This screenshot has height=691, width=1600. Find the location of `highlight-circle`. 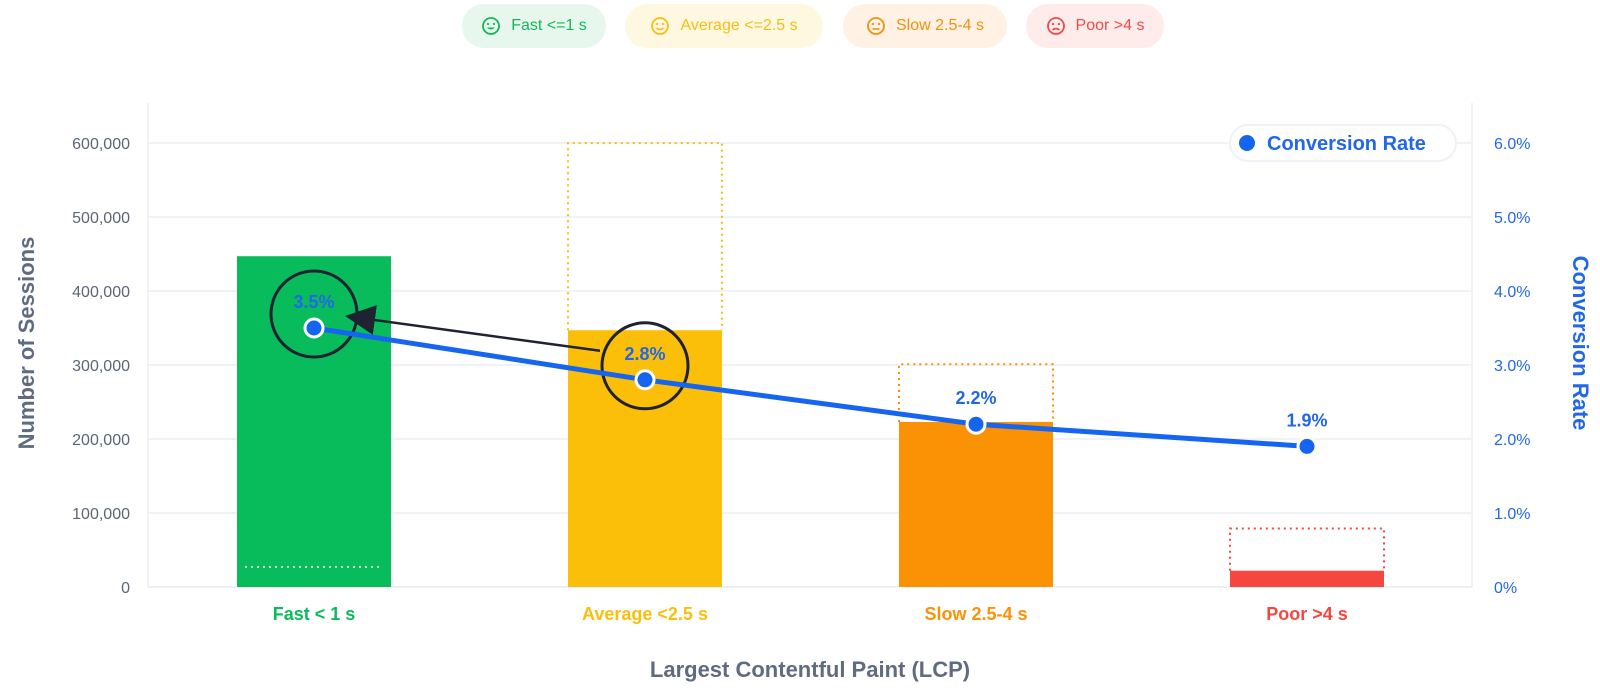

highlight-circle is located at coordinates (645, 366).